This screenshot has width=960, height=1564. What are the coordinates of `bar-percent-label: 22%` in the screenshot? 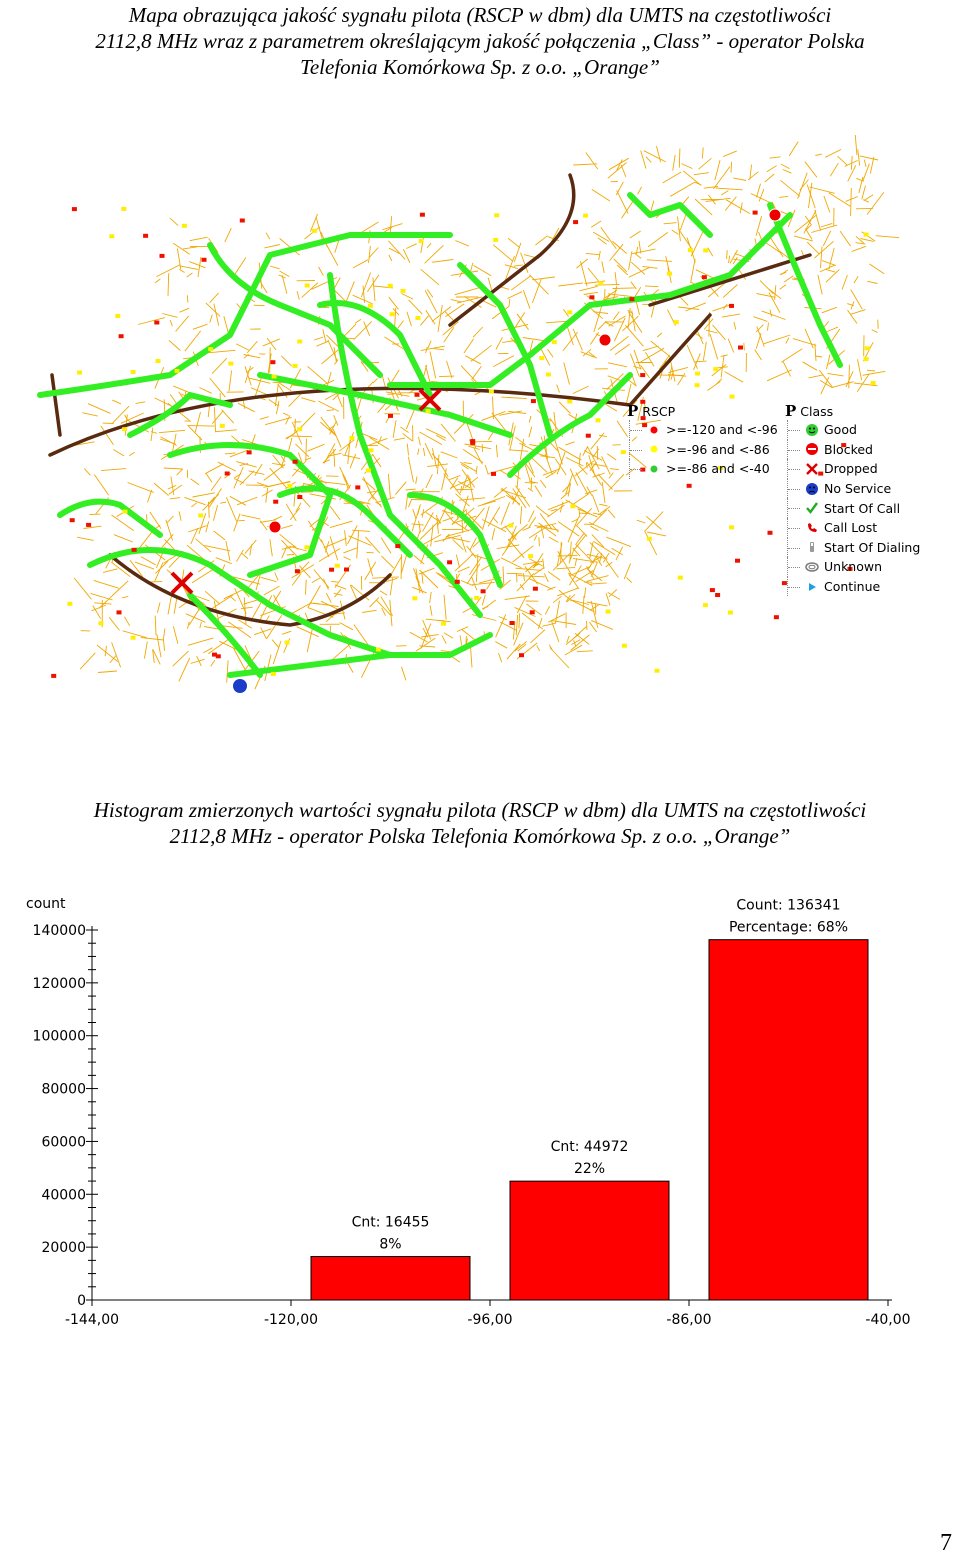 It's located at (589, 1169).